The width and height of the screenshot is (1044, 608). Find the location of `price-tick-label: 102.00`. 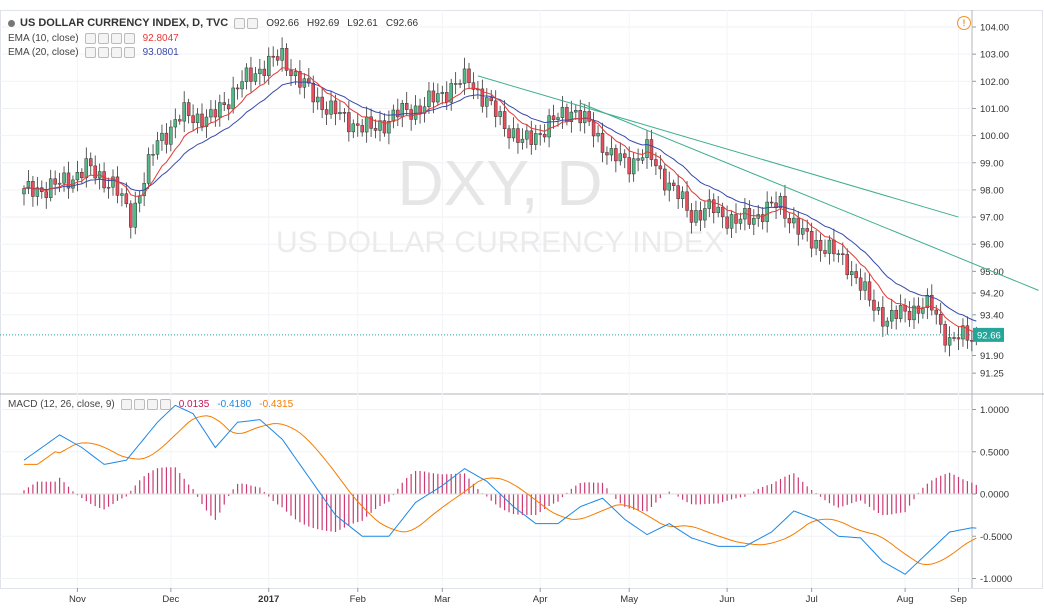

price-tick-label: 102.00 is located at coordinates (994, 82).